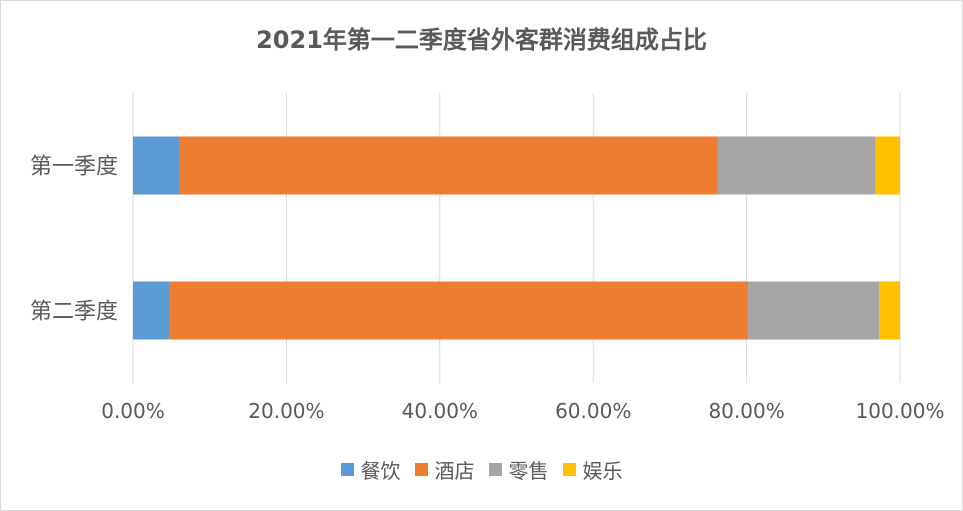 The height and width of the screenshot is (511, 963). I want to click on legend: 餐饮 酒店 零售 娱乐, so click(481, 469).